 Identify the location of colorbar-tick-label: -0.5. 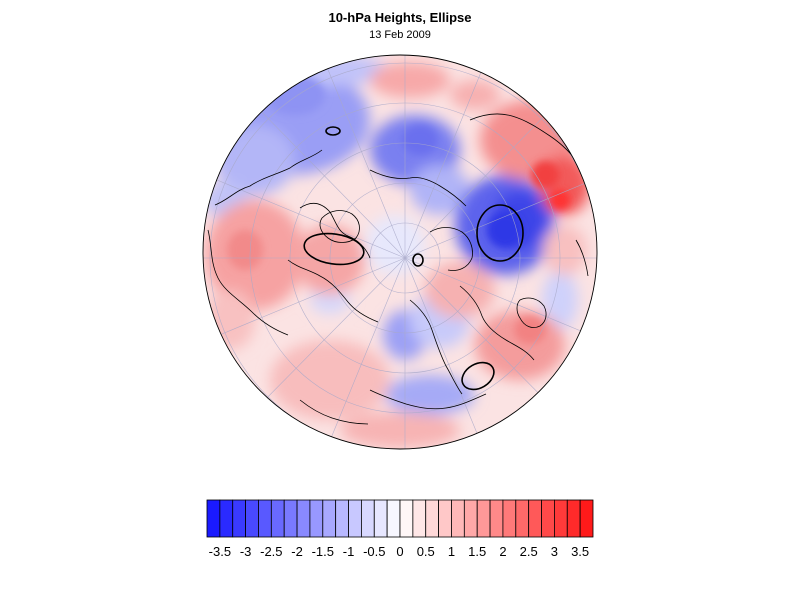
(374, 551).